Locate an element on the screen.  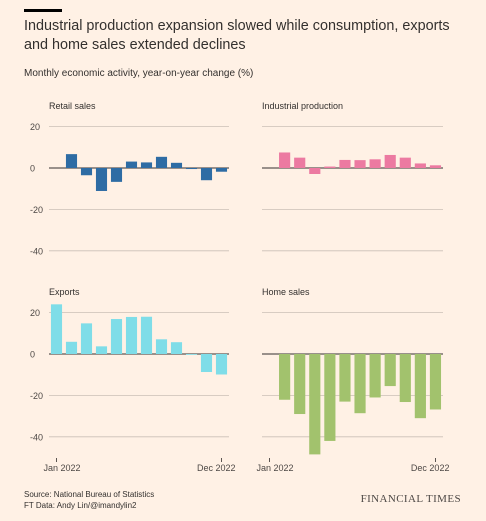
panel-title: Industrial production is located at coordinates (302, 106).